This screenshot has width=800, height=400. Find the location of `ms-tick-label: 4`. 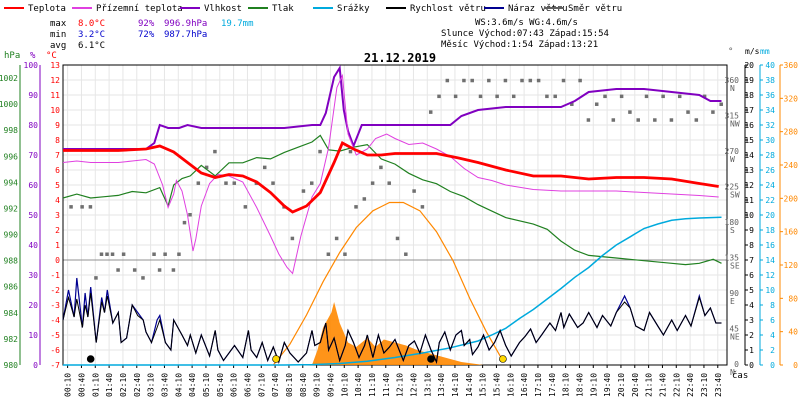

ms-tick-label: 4 is located at coordinates (751, 305).